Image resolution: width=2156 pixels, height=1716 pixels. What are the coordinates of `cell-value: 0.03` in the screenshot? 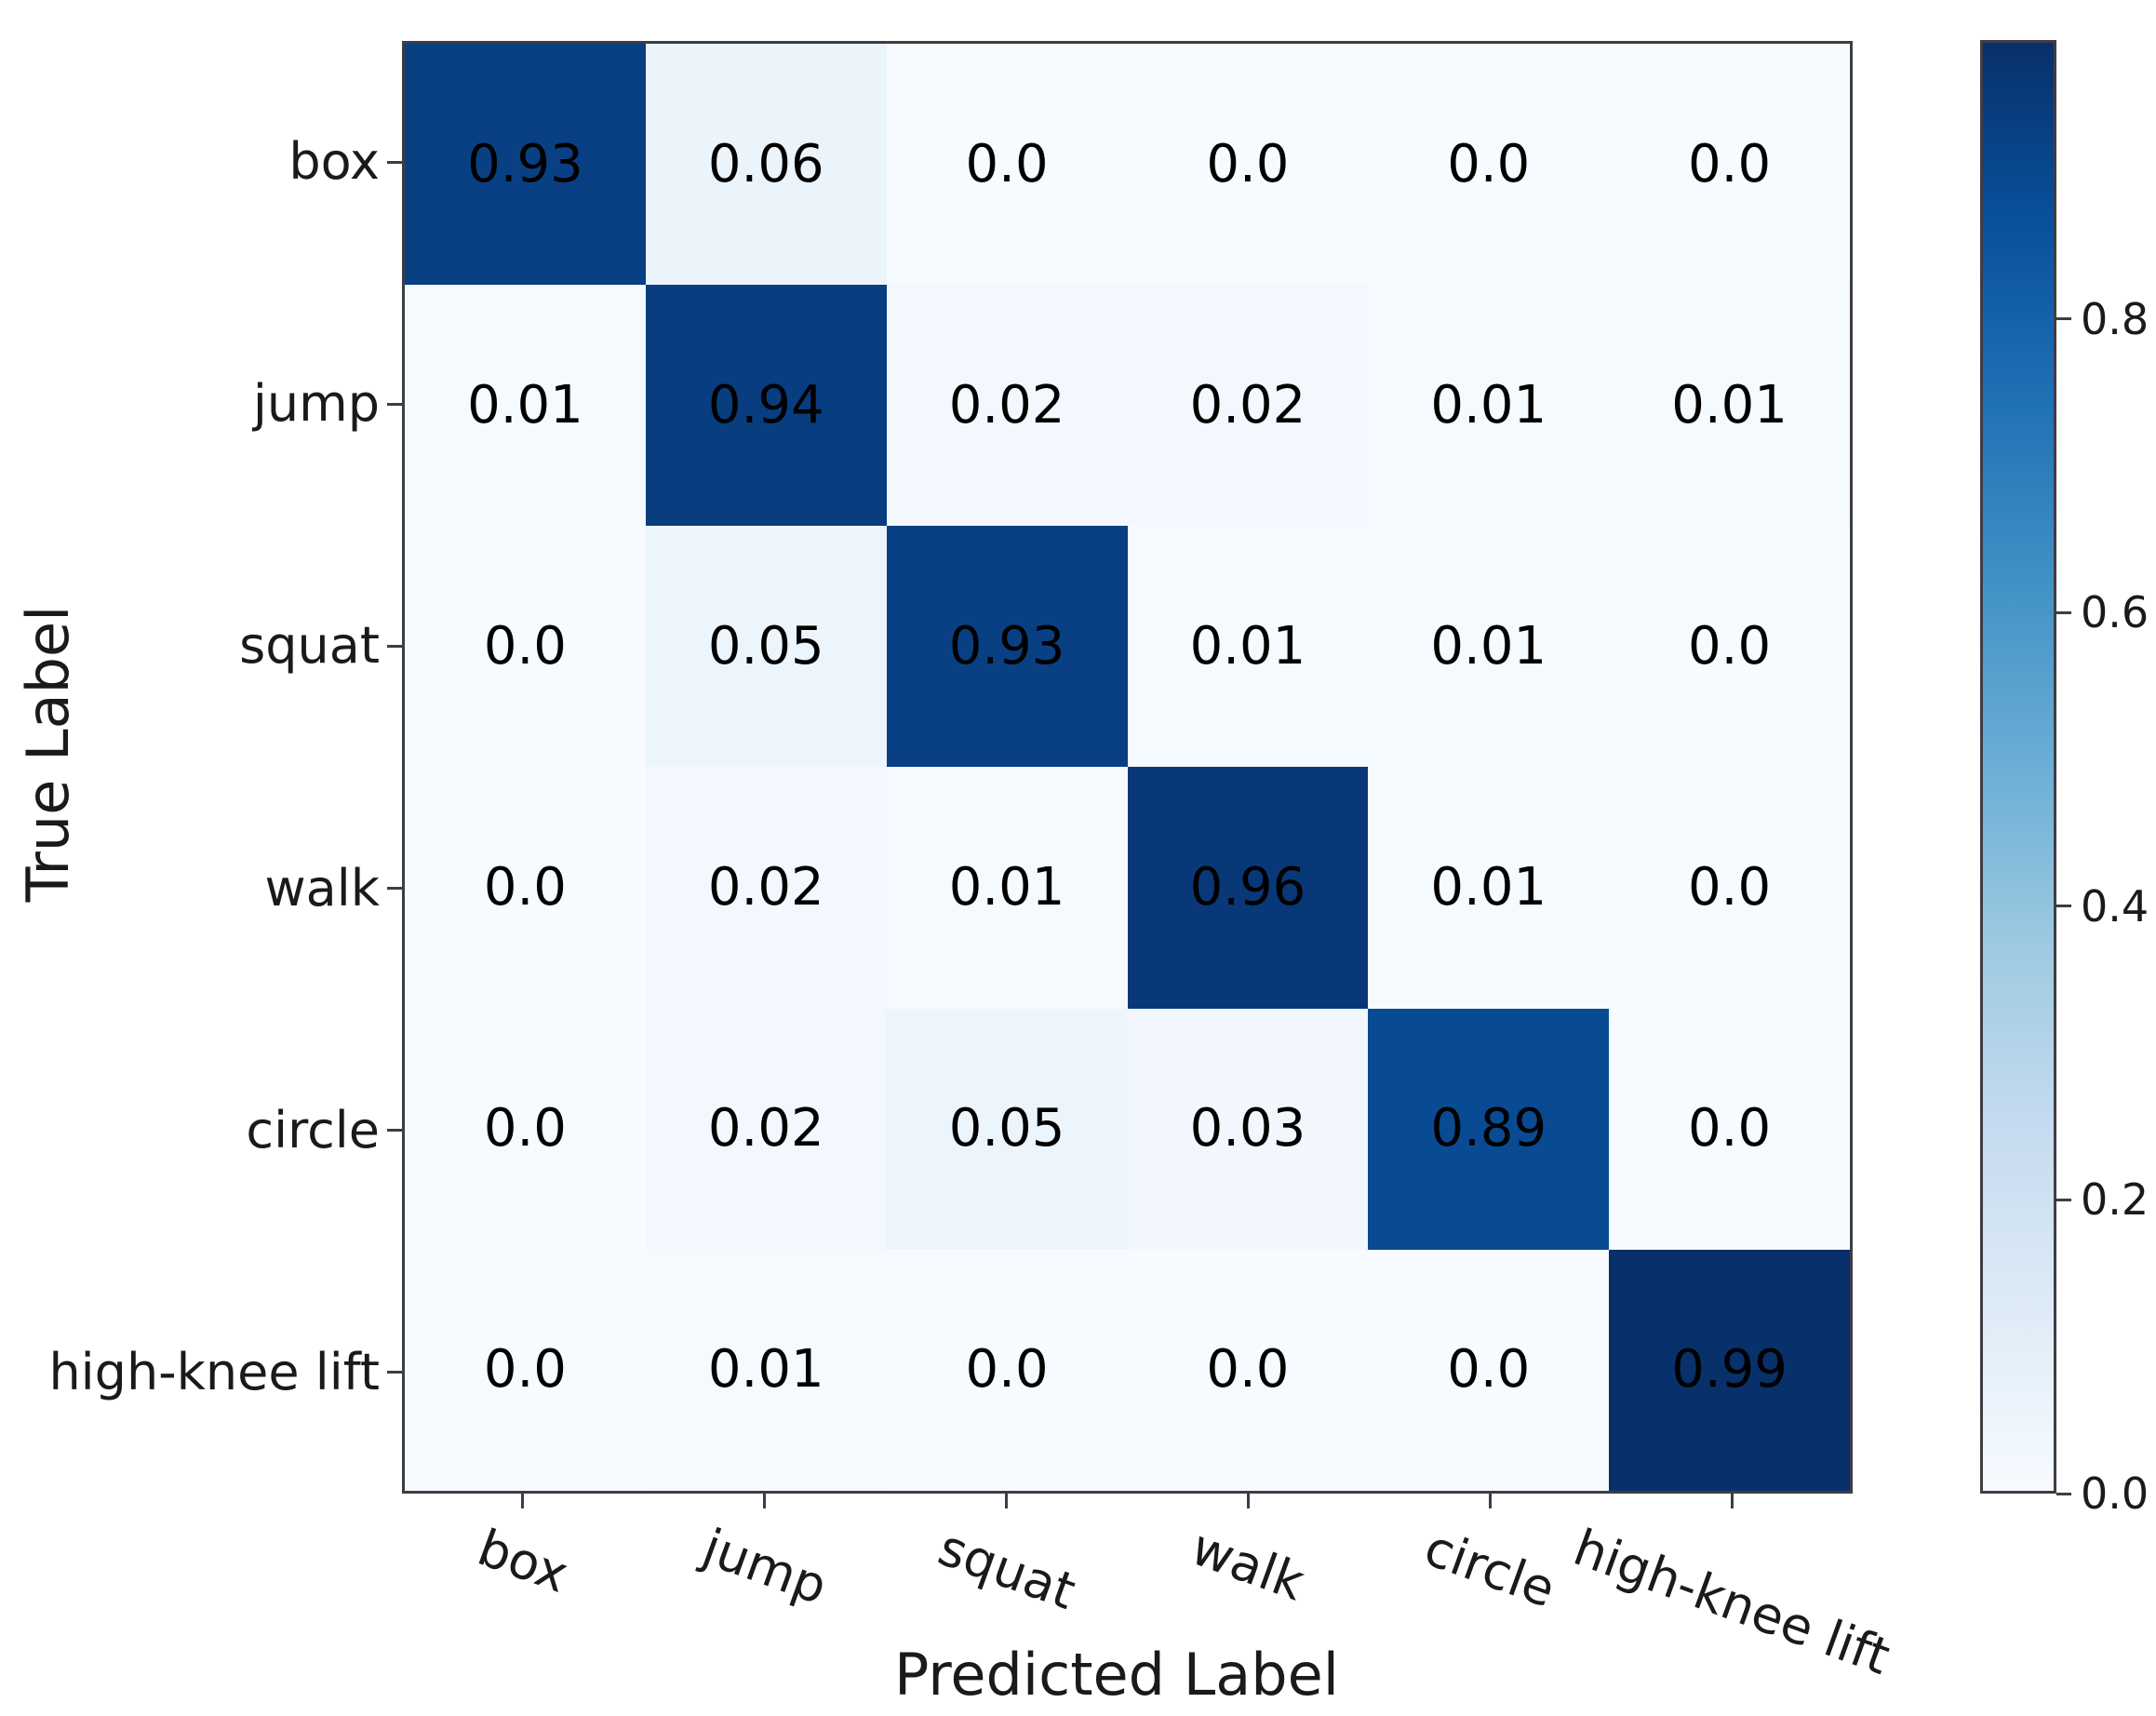 It's located at (1247, 1129).